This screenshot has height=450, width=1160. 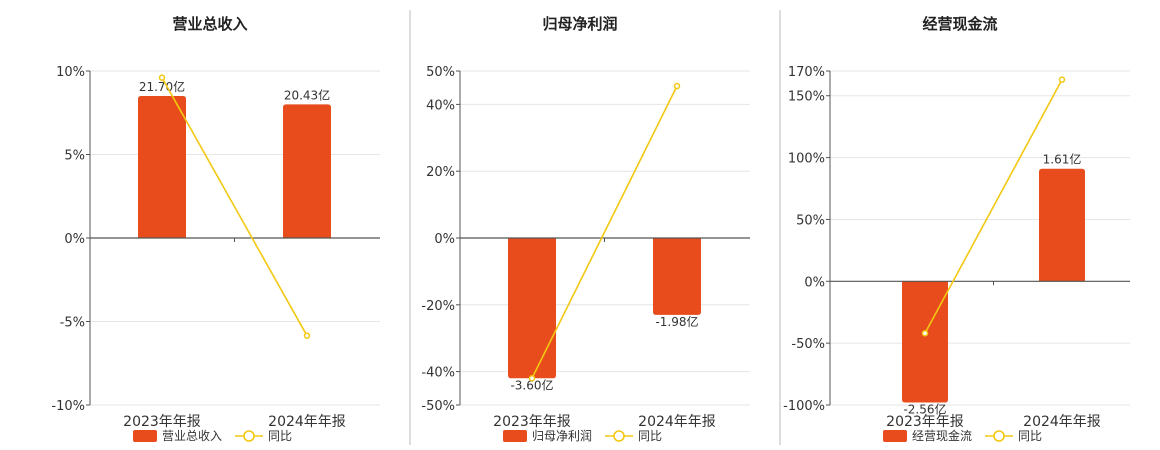 What do you see at coordinates (438, 306) in the screenshot?
I see `y-tick-label: -20%` at bounding box center [438, 306].